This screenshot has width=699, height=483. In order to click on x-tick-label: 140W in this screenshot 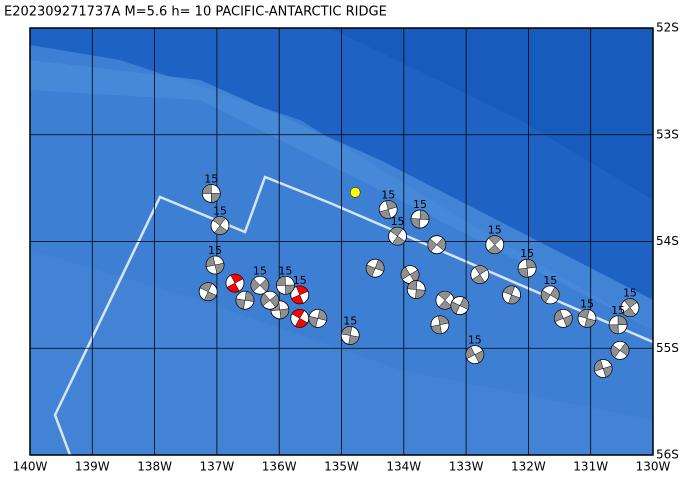, I will do `click(30, 467)`.